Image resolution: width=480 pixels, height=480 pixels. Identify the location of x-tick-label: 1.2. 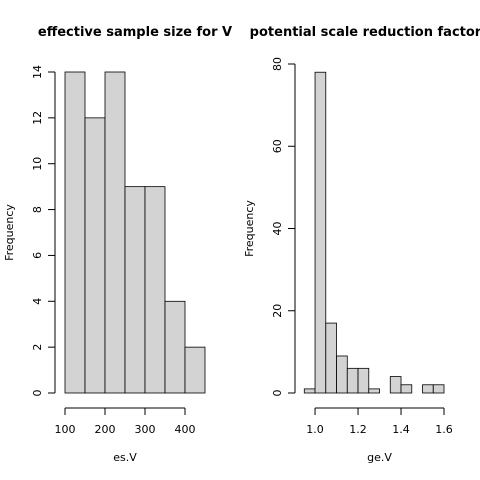
(358, 429).